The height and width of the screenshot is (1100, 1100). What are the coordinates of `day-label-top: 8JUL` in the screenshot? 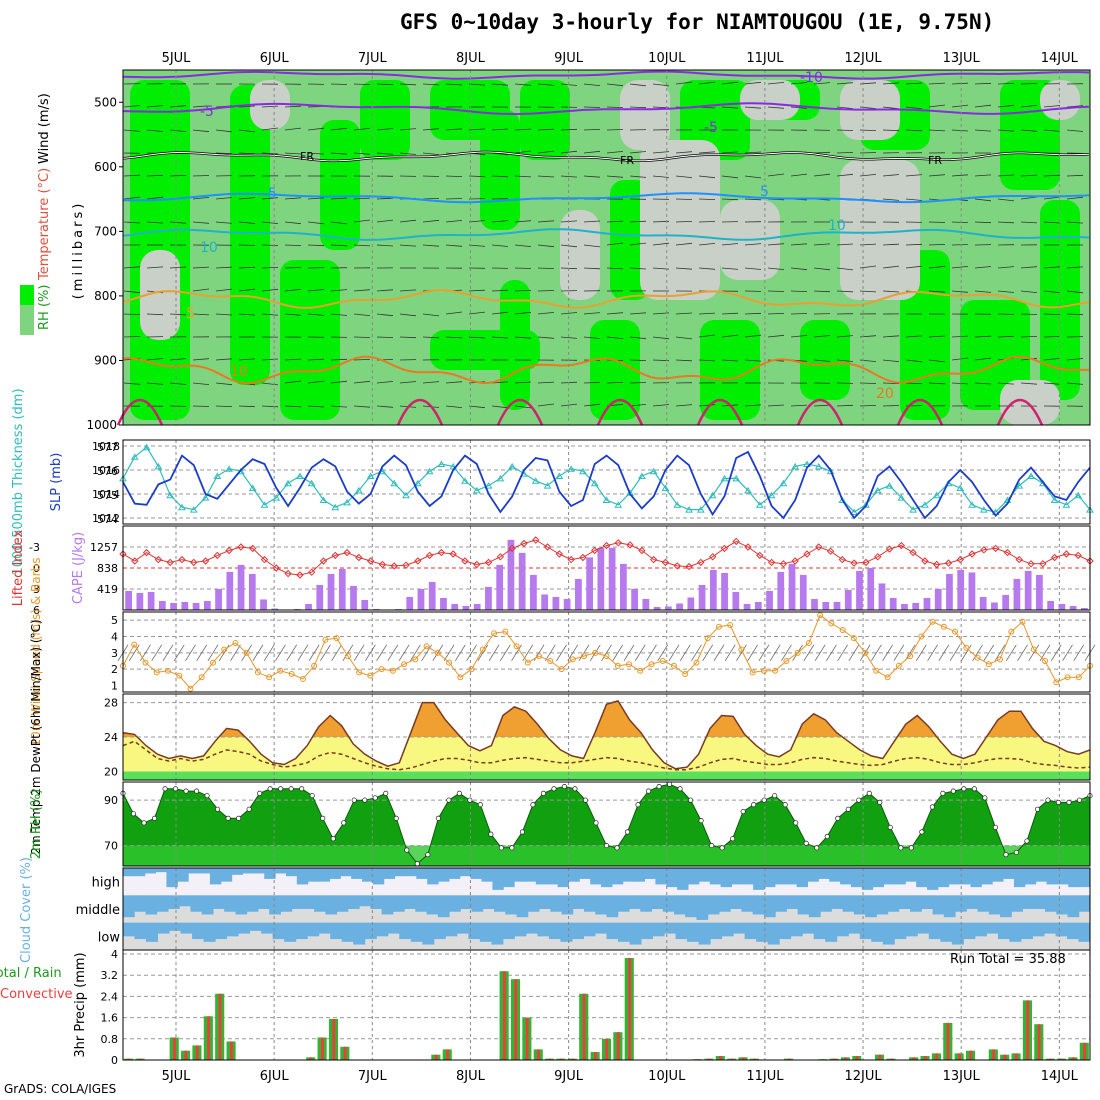 It's located at (471, 58).